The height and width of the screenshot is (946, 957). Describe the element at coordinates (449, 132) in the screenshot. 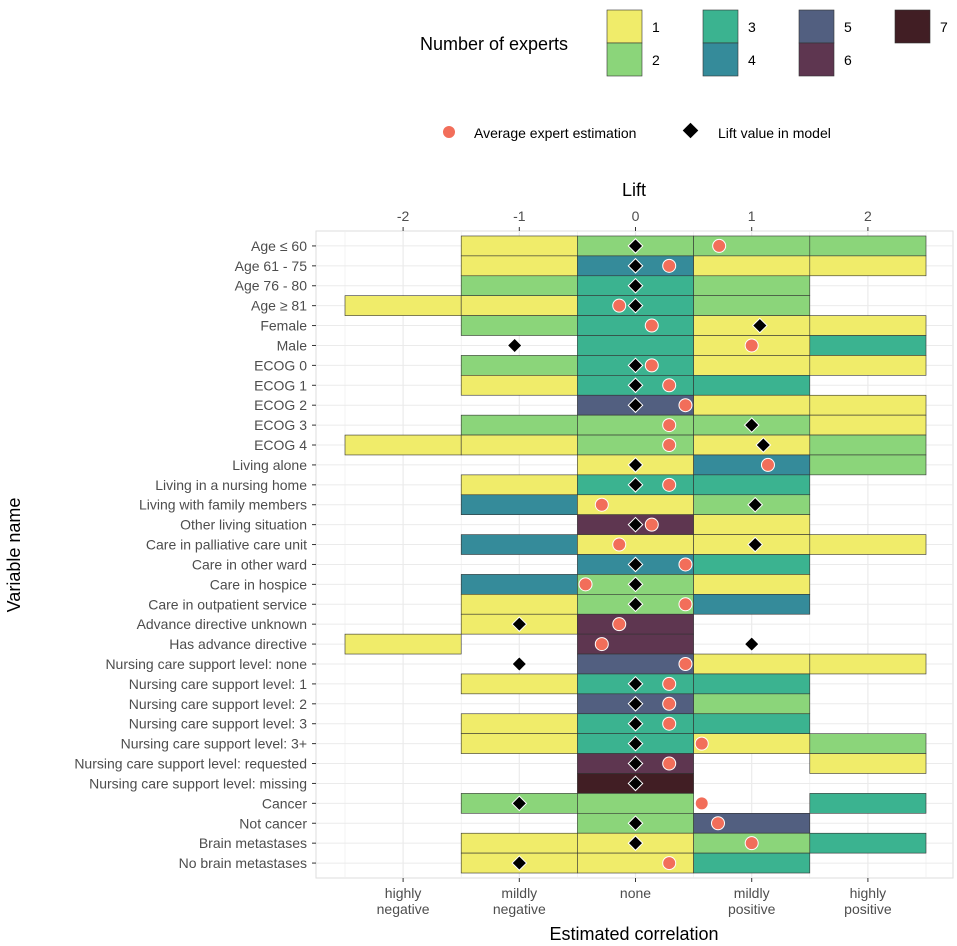

I see `legend-avg-marker` at that location.